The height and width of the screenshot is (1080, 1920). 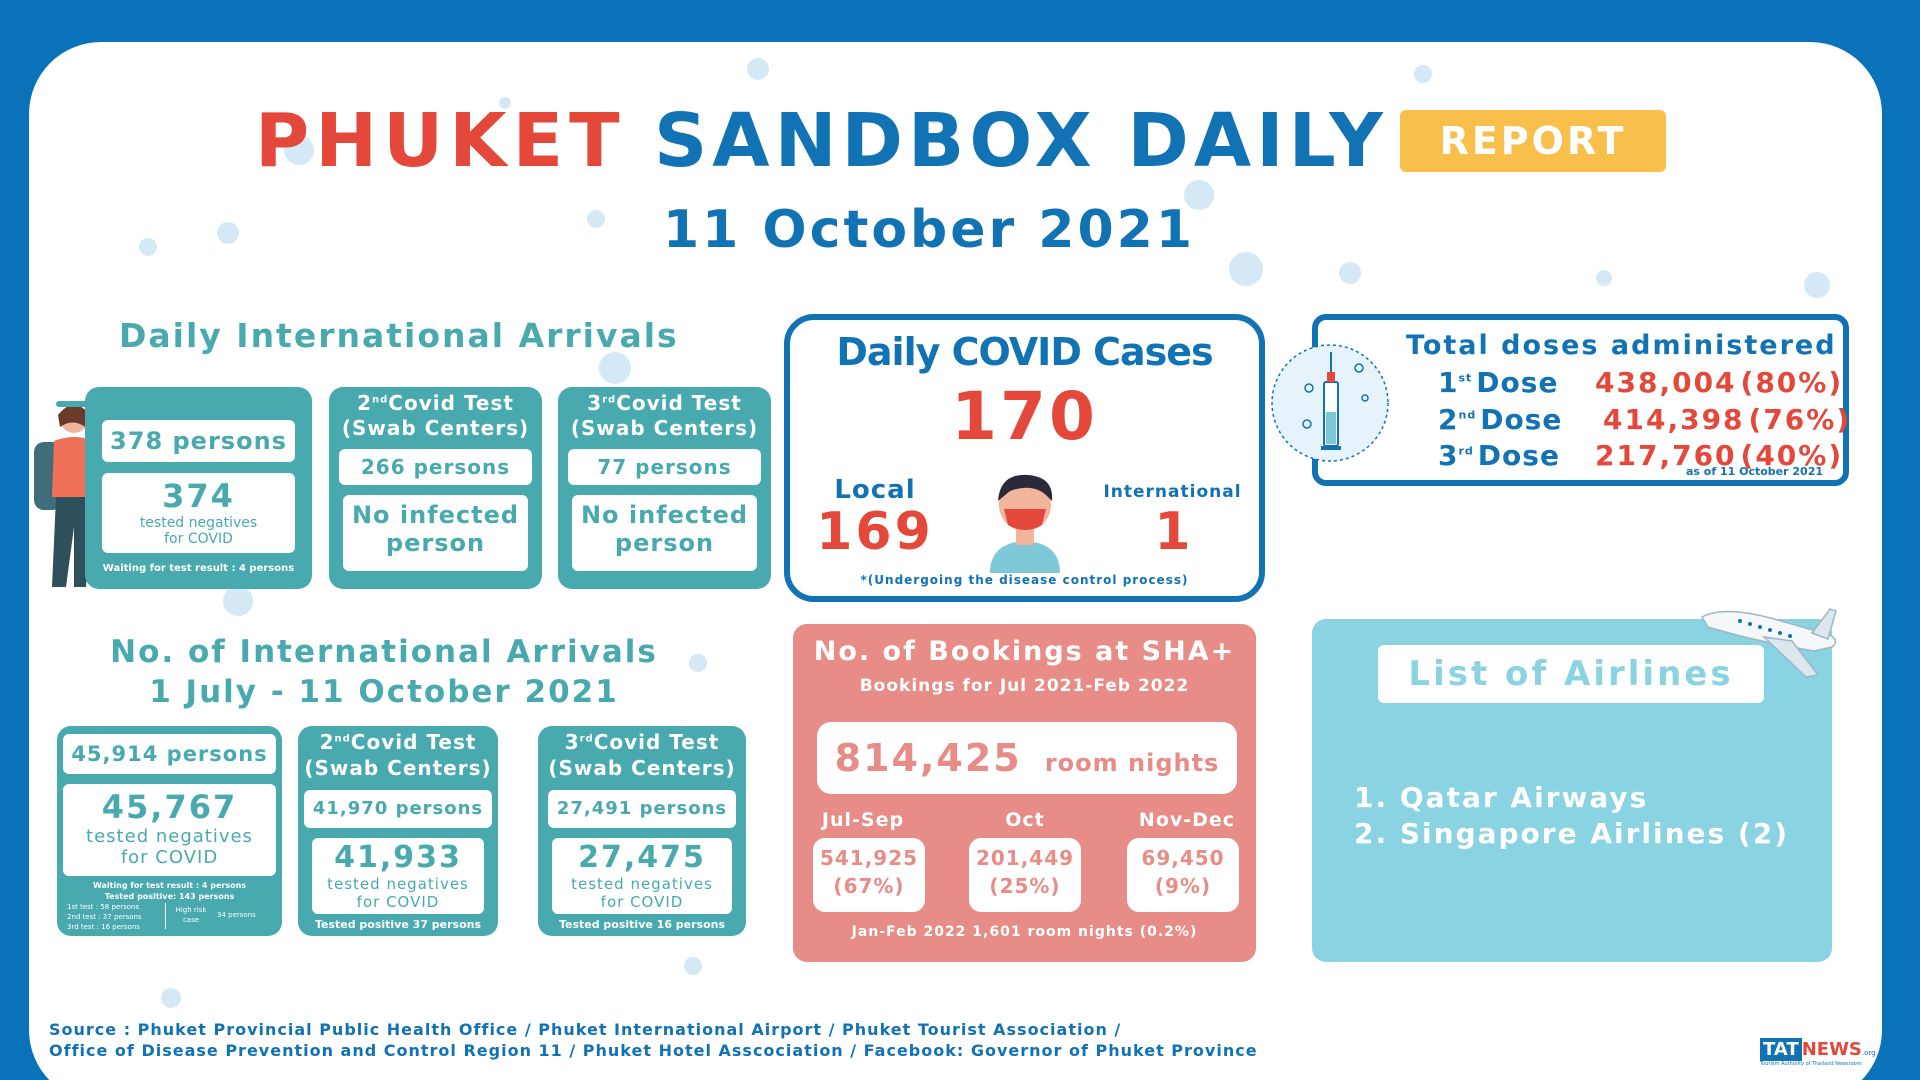 What do you see at coordinates (1027, 758) in the screenshot?
I see `bookings-total: 814,425 room nights` at bounding box center [1027, 758].